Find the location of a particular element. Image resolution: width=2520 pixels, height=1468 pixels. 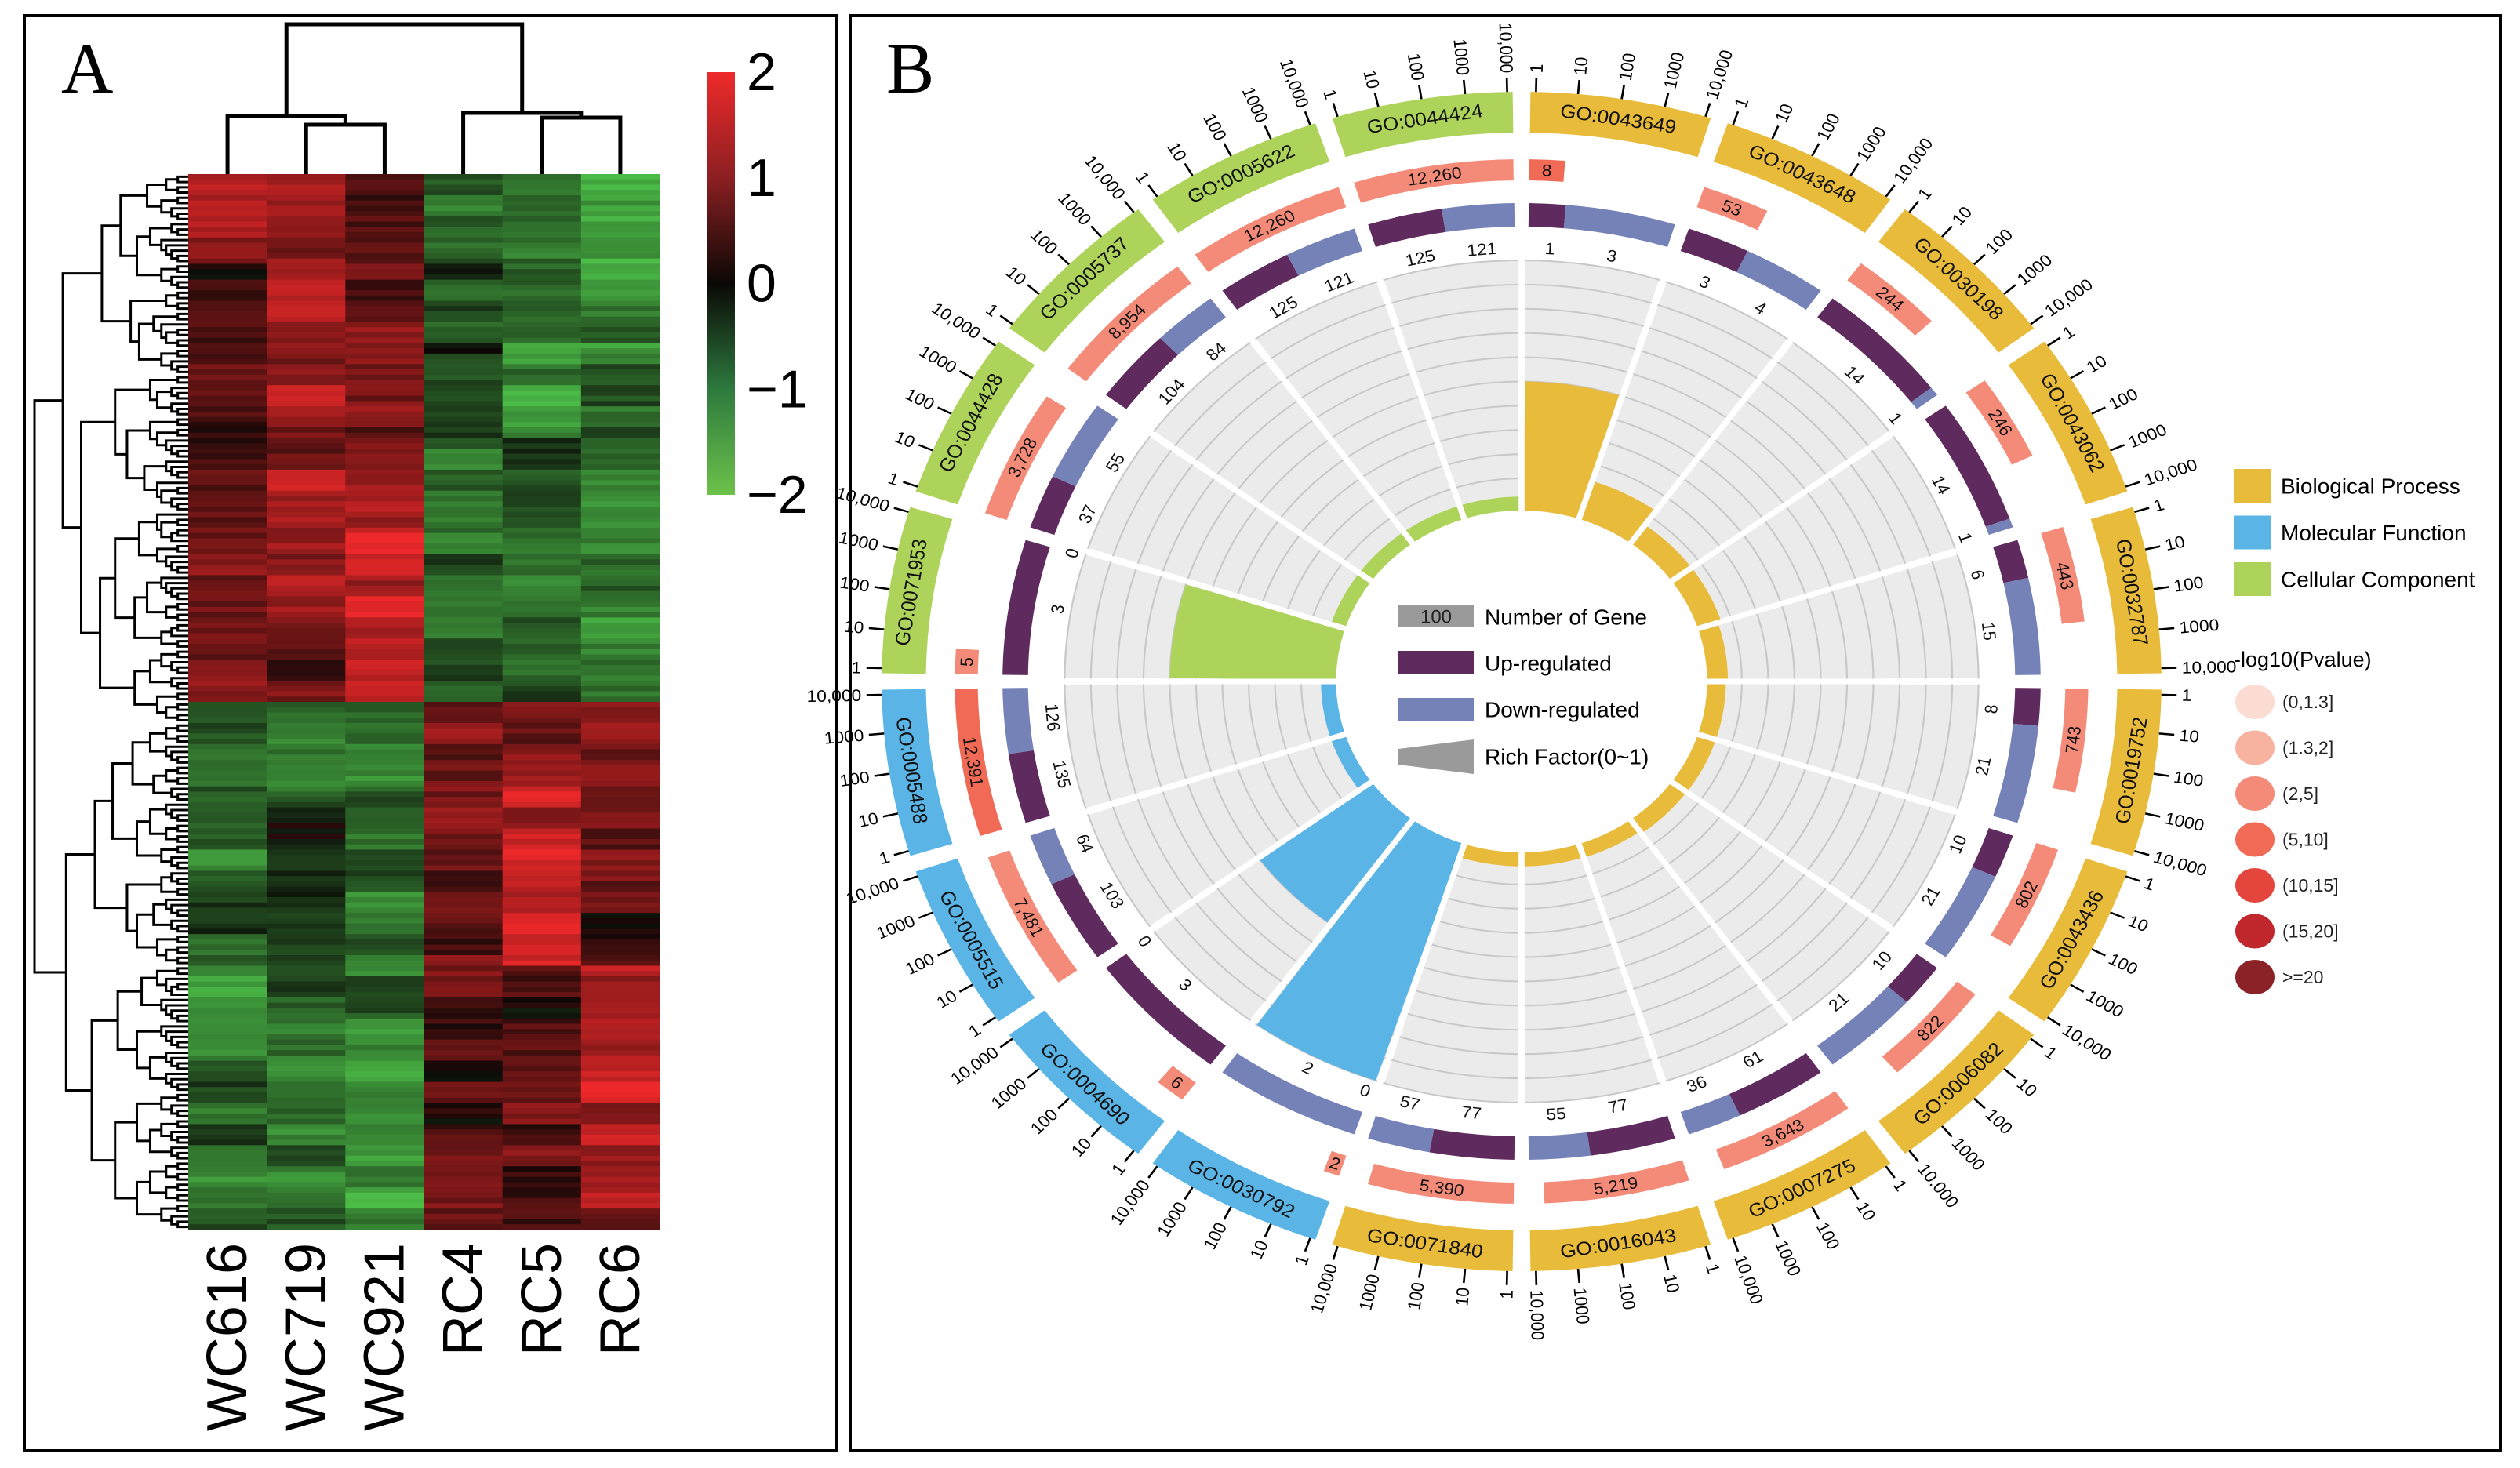

gene-count-bar is located at coordinates (2071, 740).